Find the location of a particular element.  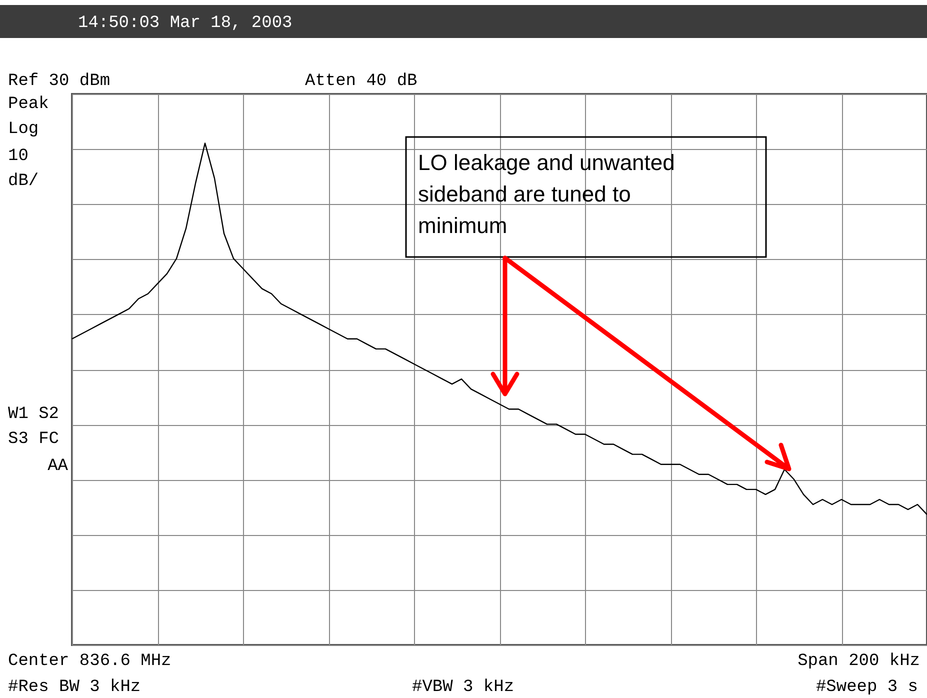

text: Peak is located at coordinates (28, 104).